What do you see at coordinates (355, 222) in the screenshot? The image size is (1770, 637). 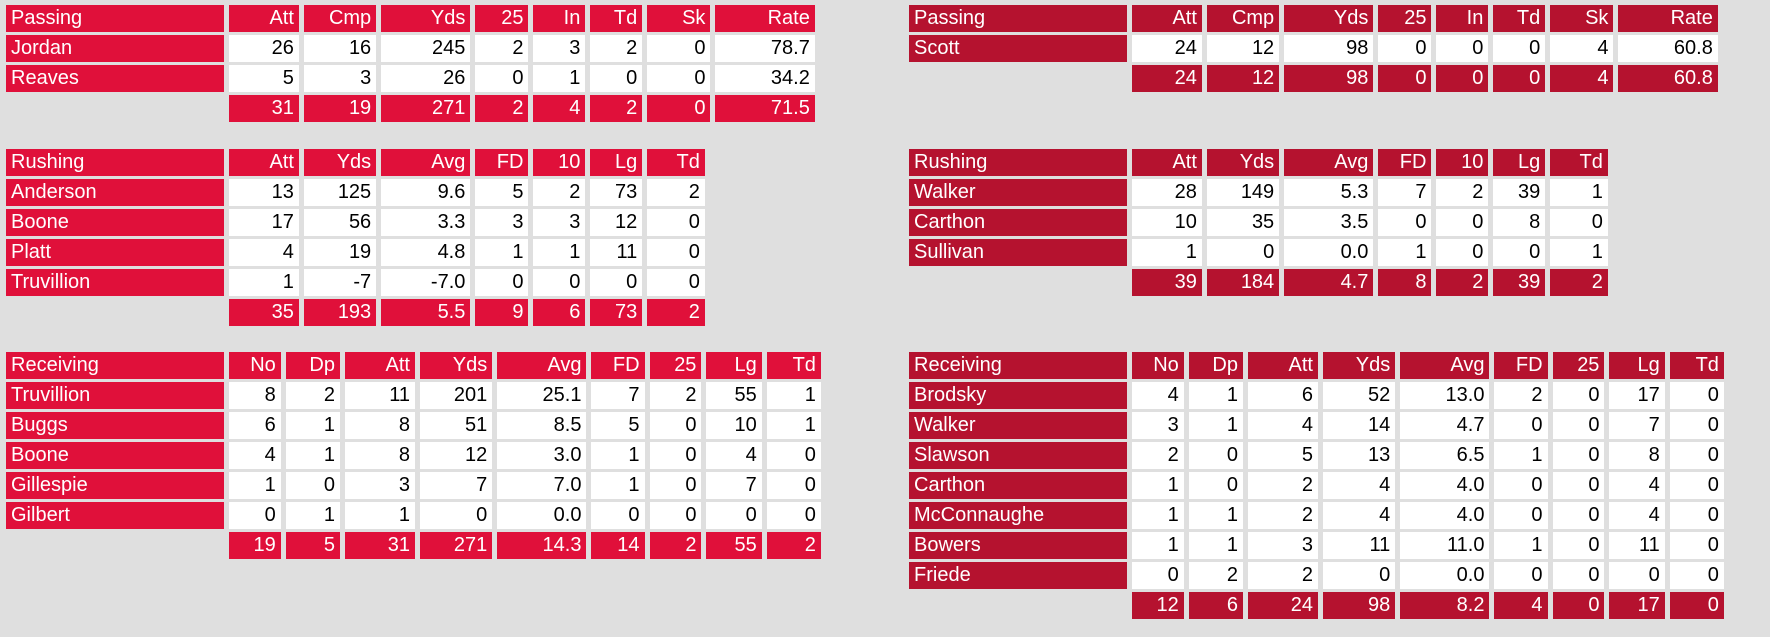 I see `player-row: Boone 17 56 3.3 3 3 12 0` at bounding box center [355, 222].